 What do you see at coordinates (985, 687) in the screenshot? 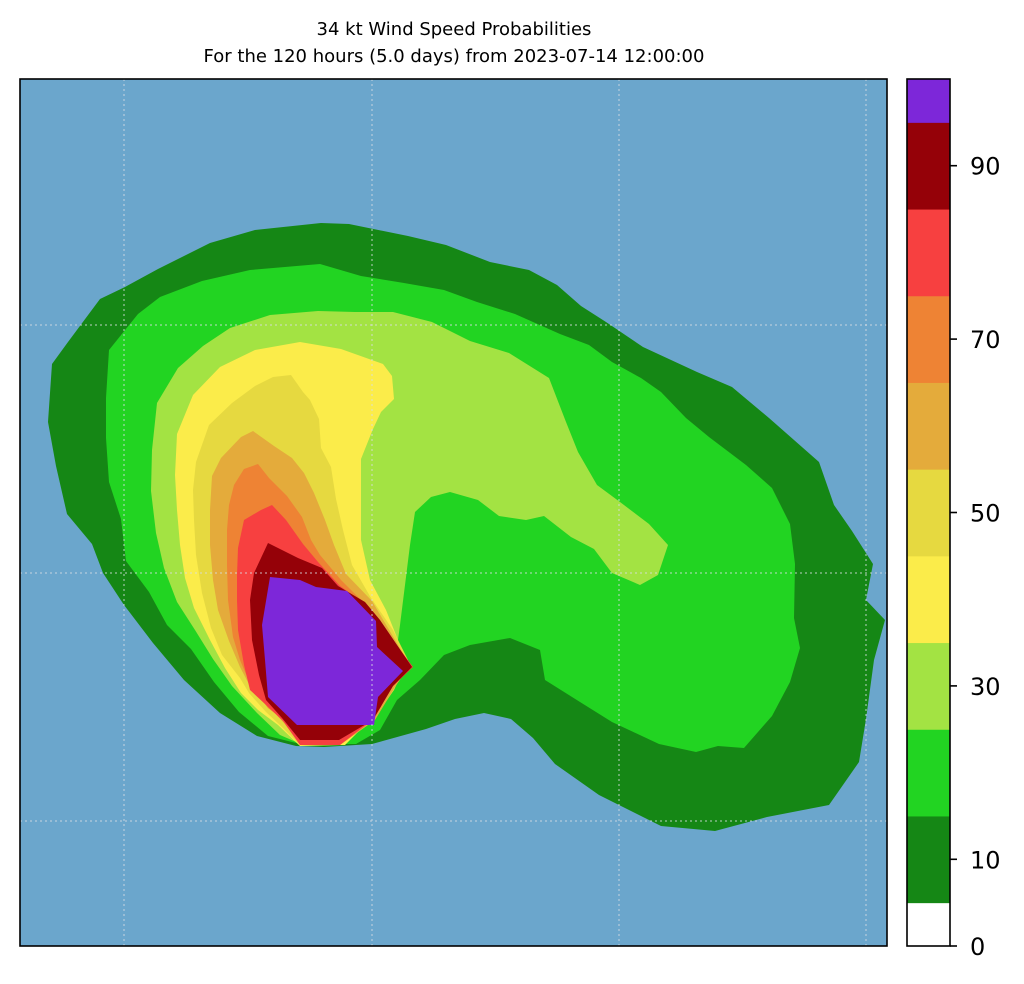
I see `colorbar-tick-label-2: 30` at bounding box center [985, 687].